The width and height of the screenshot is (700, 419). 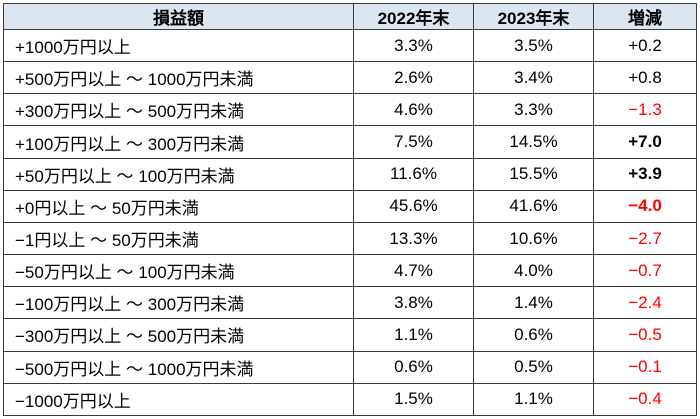 I want to click on pct-2022-cell: 2.6%, so click(x=413, y=78).